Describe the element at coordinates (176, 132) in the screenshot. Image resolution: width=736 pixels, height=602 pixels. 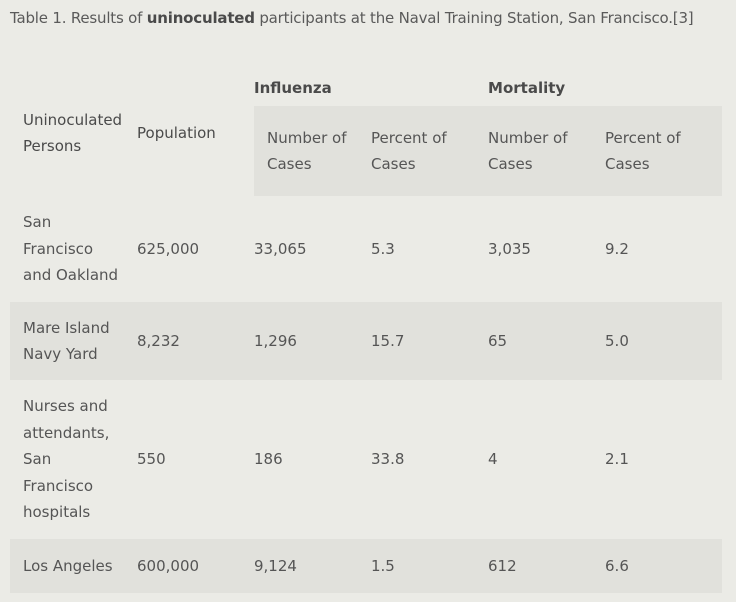
I see `header-population: Population` at that location.